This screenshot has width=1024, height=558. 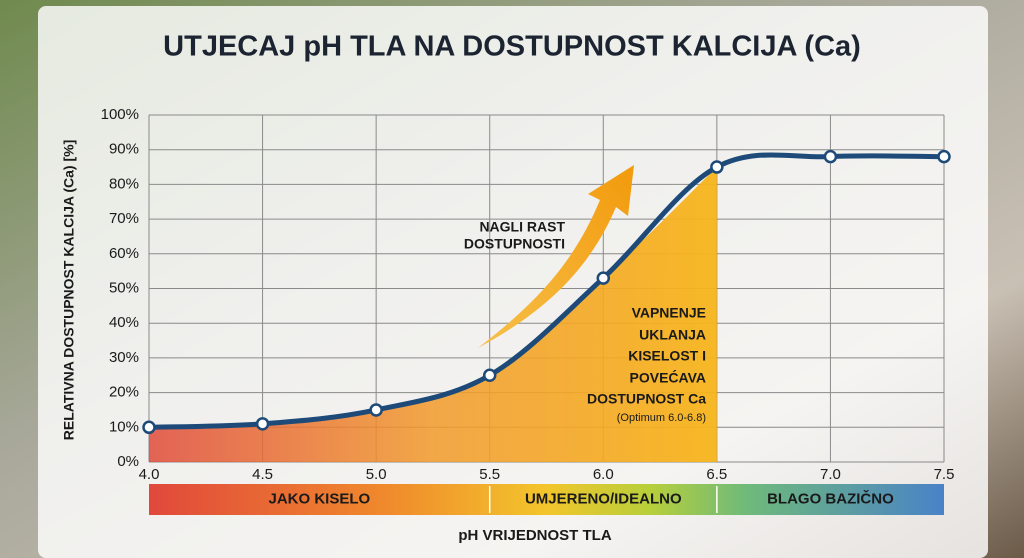 What do you see at coordinates (830, 498) in the screenshot?
I see `zone-label: BLAGO BAZIČNO` at bounding box center [830, 498].